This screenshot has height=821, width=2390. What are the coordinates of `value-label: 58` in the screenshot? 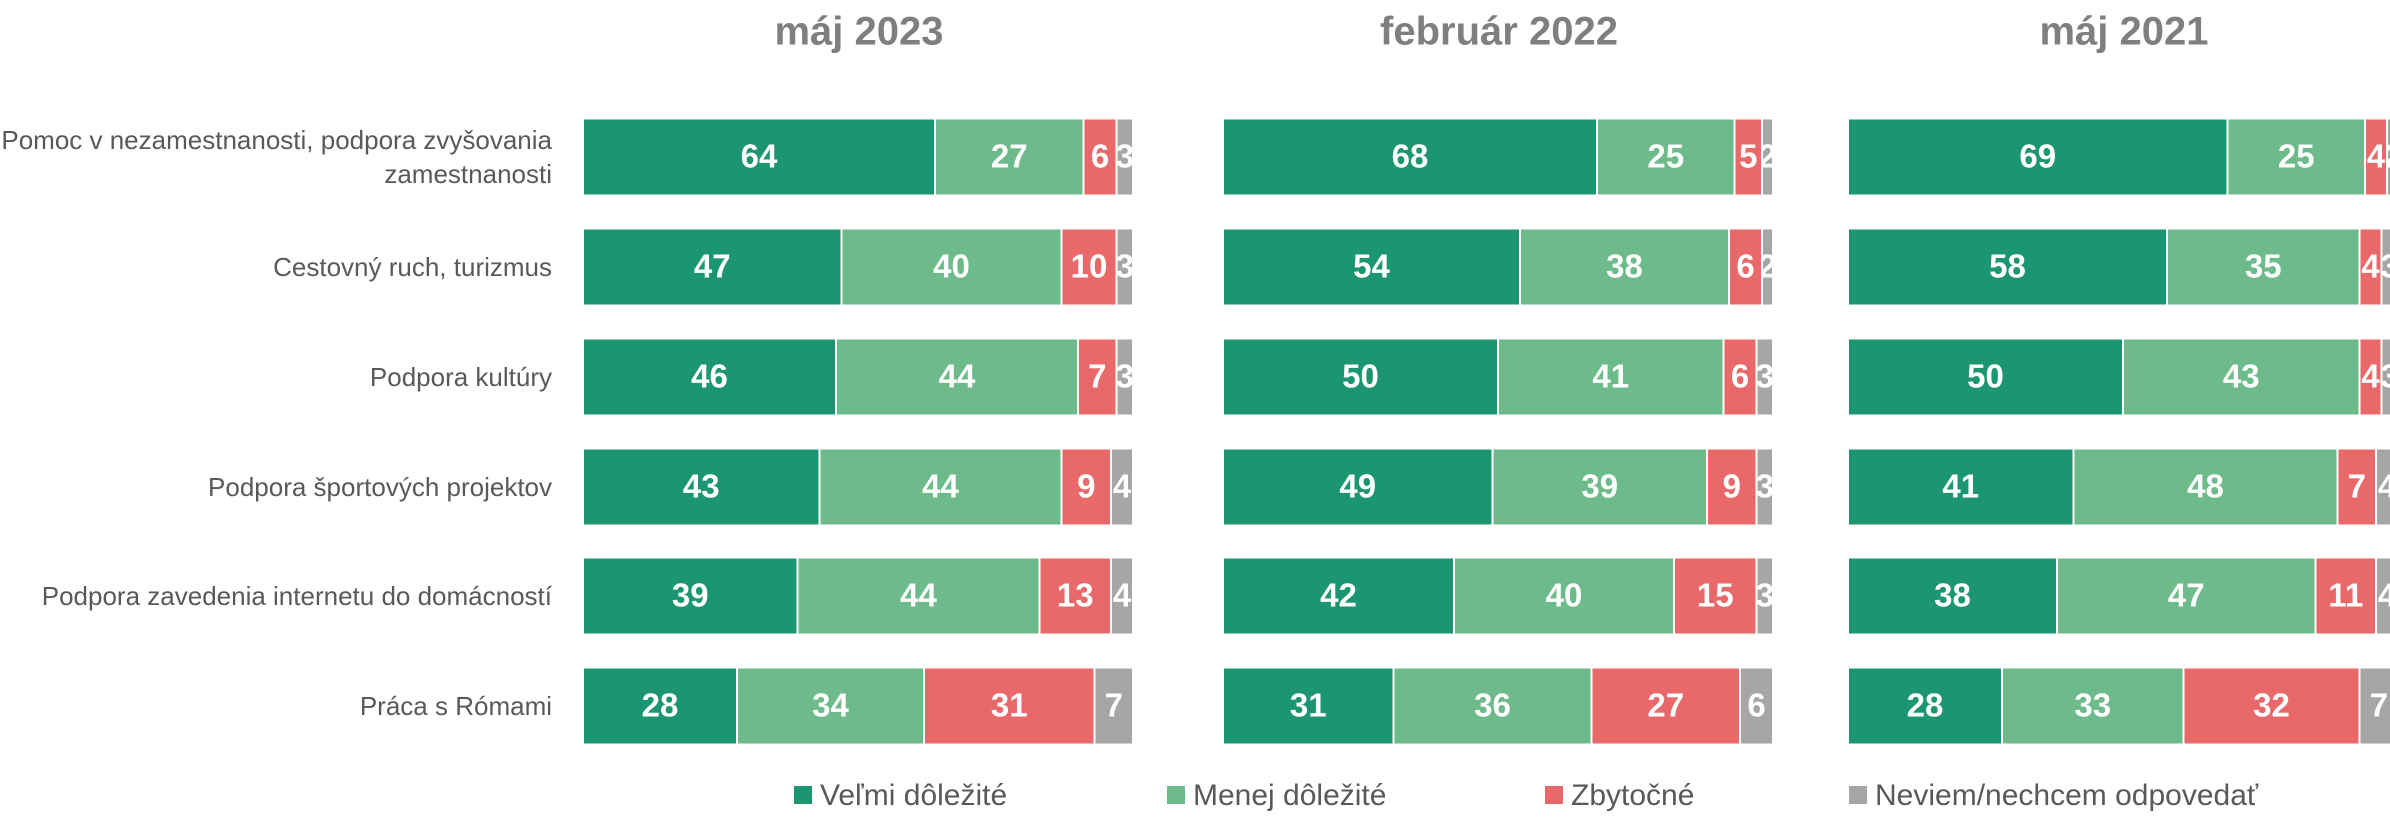 It's located at (2007, 266).